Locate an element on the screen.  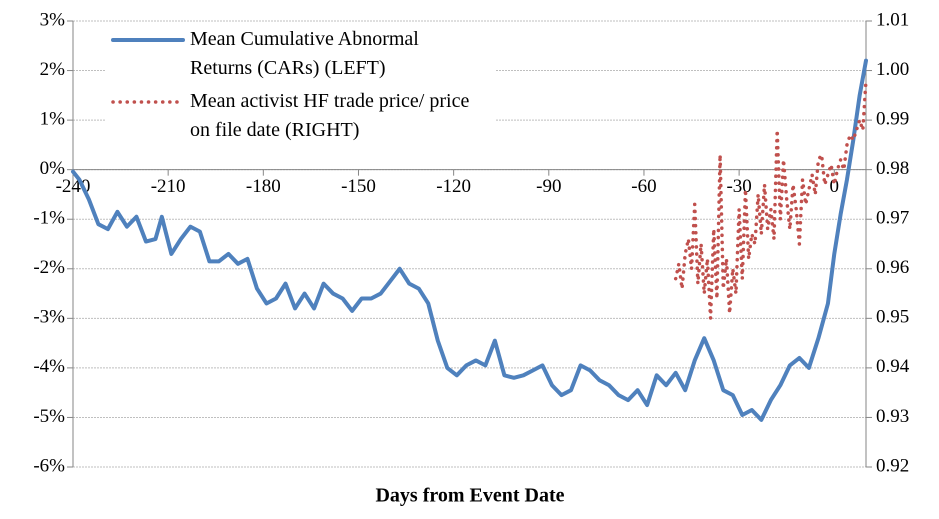
legend-background is located at coordinates (300, 90).